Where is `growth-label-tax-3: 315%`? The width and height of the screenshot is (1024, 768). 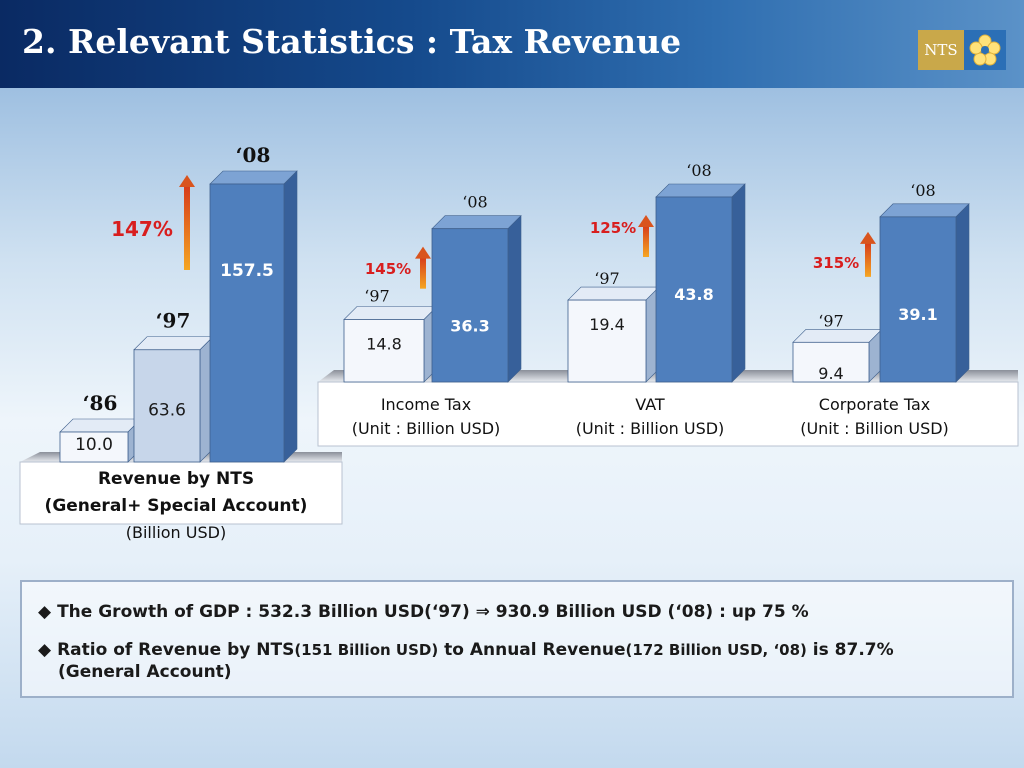 growth-label-tax-3: 315% is located at coordinates (836, 263).